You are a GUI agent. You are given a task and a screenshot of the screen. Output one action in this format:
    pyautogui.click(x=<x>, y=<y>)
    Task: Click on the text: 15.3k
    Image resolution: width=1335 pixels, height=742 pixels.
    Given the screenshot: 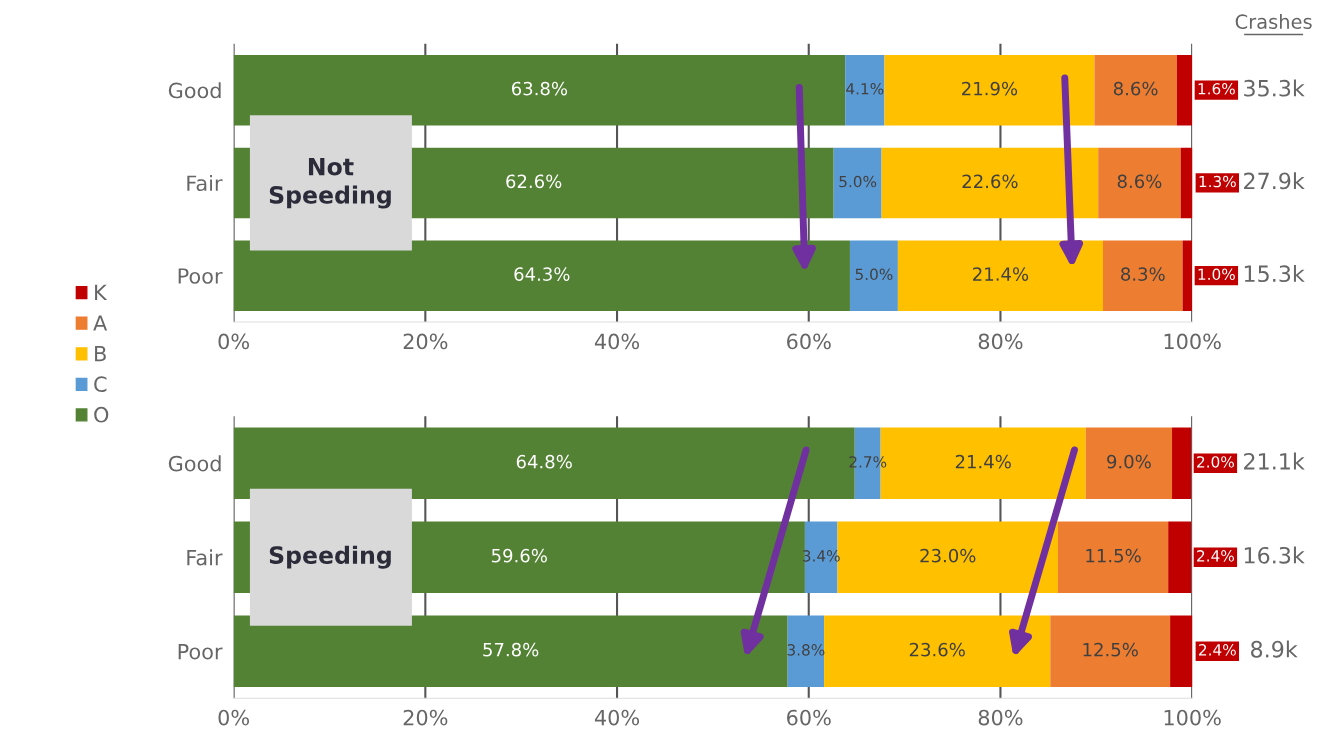 What is the action you would take?
    pyautogui.click(x=1274, y=273)
    